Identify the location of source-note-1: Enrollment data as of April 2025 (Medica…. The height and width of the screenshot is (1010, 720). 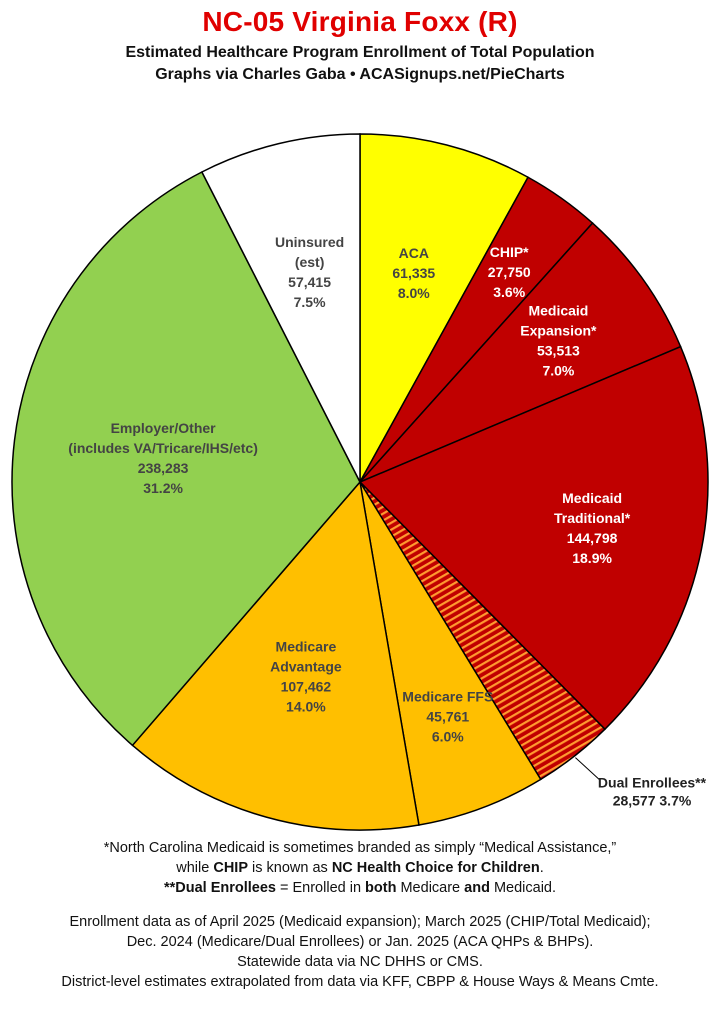
(360, 922).